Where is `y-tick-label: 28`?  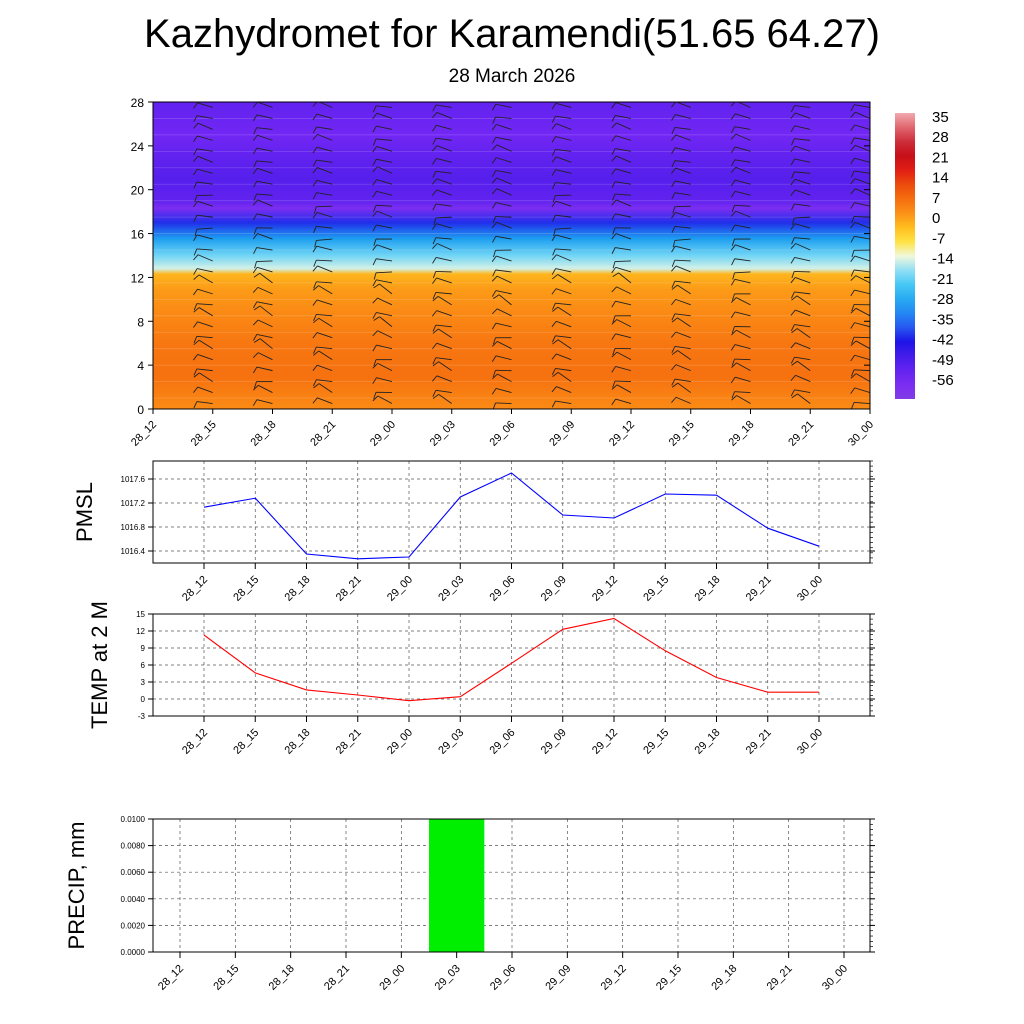
y-tick-label: 28 is located at coordinates (138, 103).